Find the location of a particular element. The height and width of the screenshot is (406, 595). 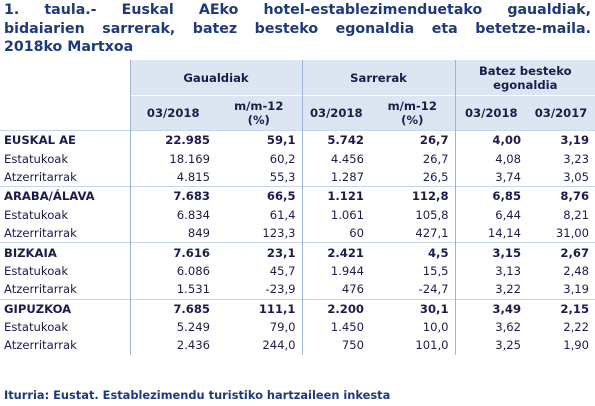

data-row: Estatukoak 5.249 79,0 1.450 10,0 3,62 2,22 is located at coordinates (297, 327).